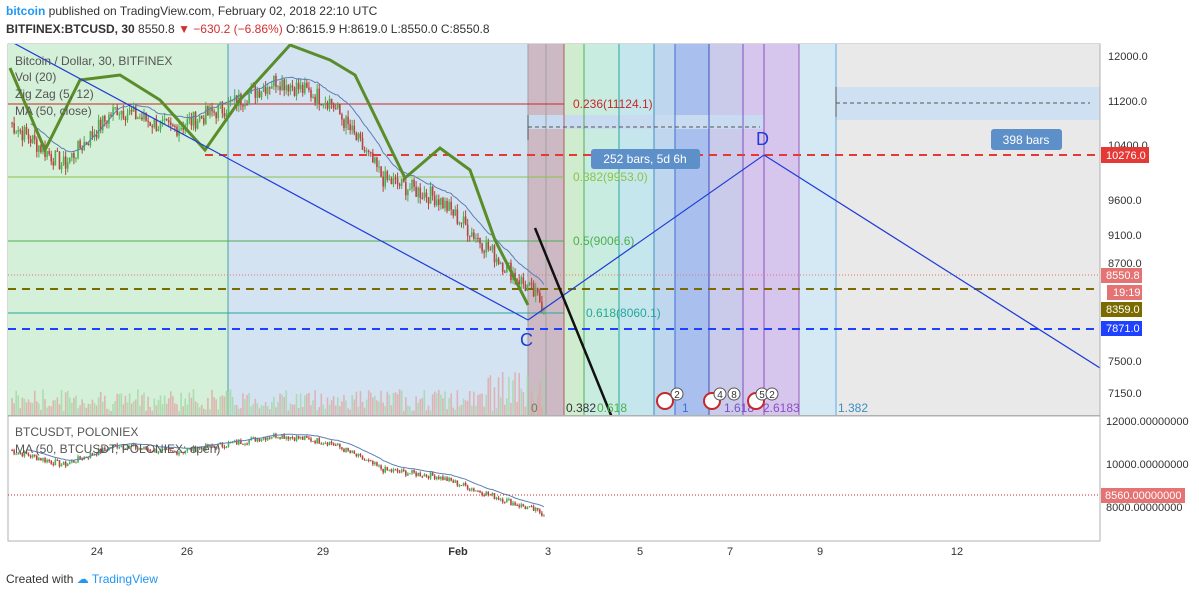 This screenshot has width=1199, height=597. I want to click on event-markers: 2 4 8 5 2, so click(717, 398).